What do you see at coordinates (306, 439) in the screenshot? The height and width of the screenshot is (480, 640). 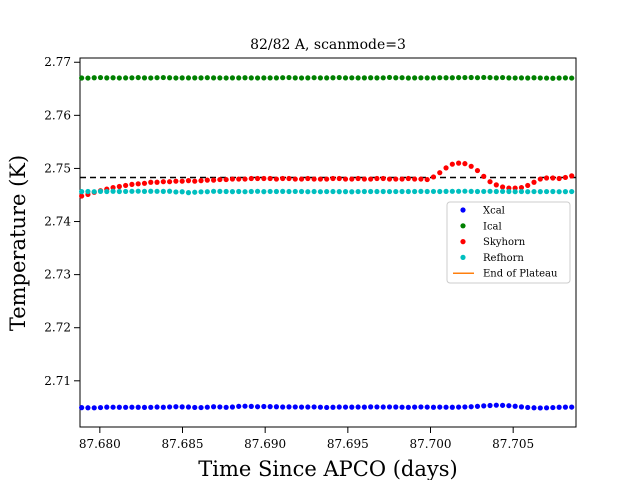 I see `x-axis-ticks: 87.680 87.685 87.690 87.695 87.700 87.705` at bounding box center [306, 439].